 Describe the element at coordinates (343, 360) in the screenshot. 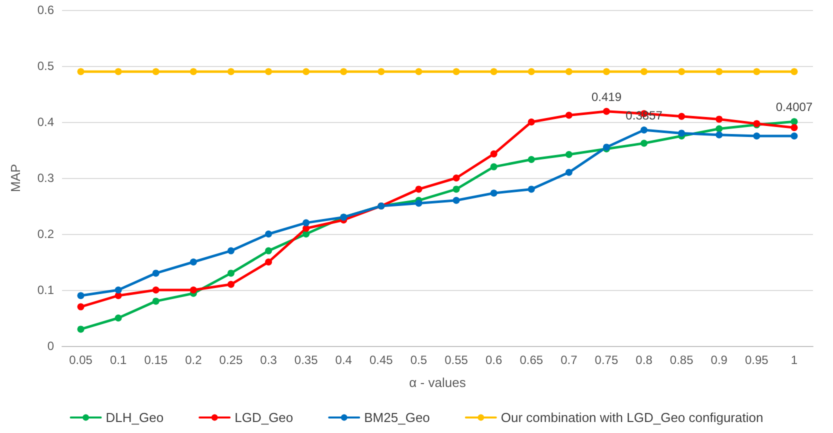

I see `x-tick-label: 0.4` at that location.